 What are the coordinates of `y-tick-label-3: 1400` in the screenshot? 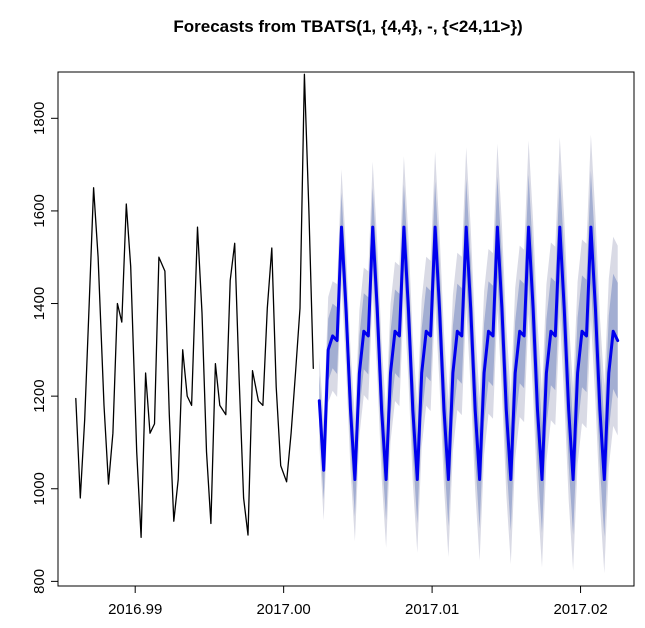 It's located at (39, 303).